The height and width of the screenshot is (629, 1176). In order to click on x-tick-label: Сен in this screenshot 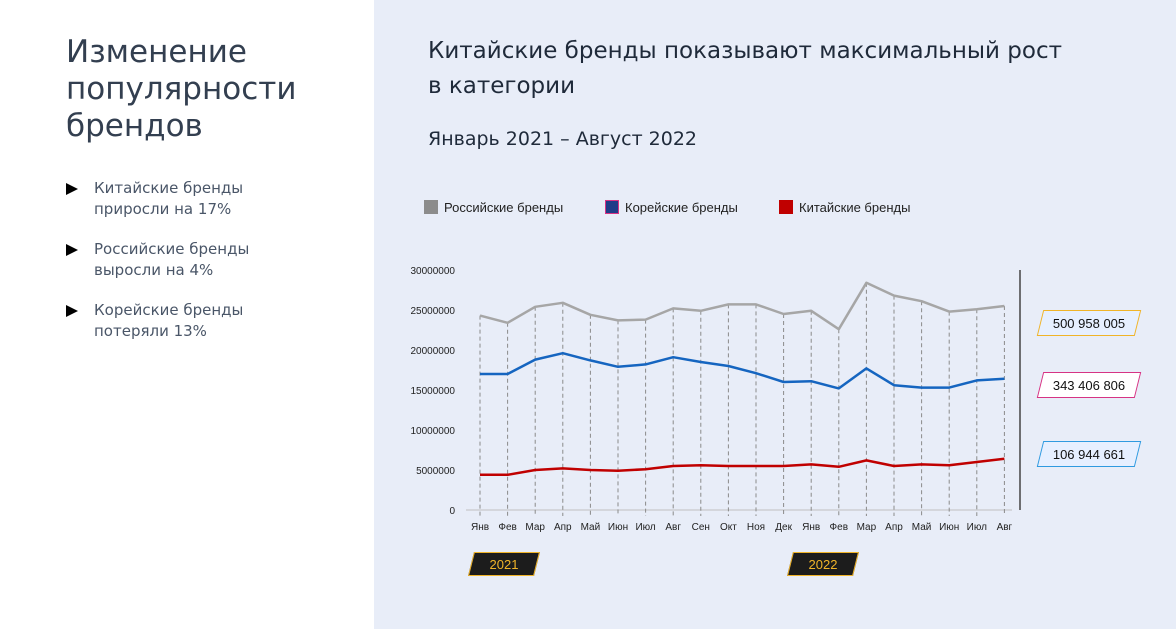, I will do `click(701, 527)`.